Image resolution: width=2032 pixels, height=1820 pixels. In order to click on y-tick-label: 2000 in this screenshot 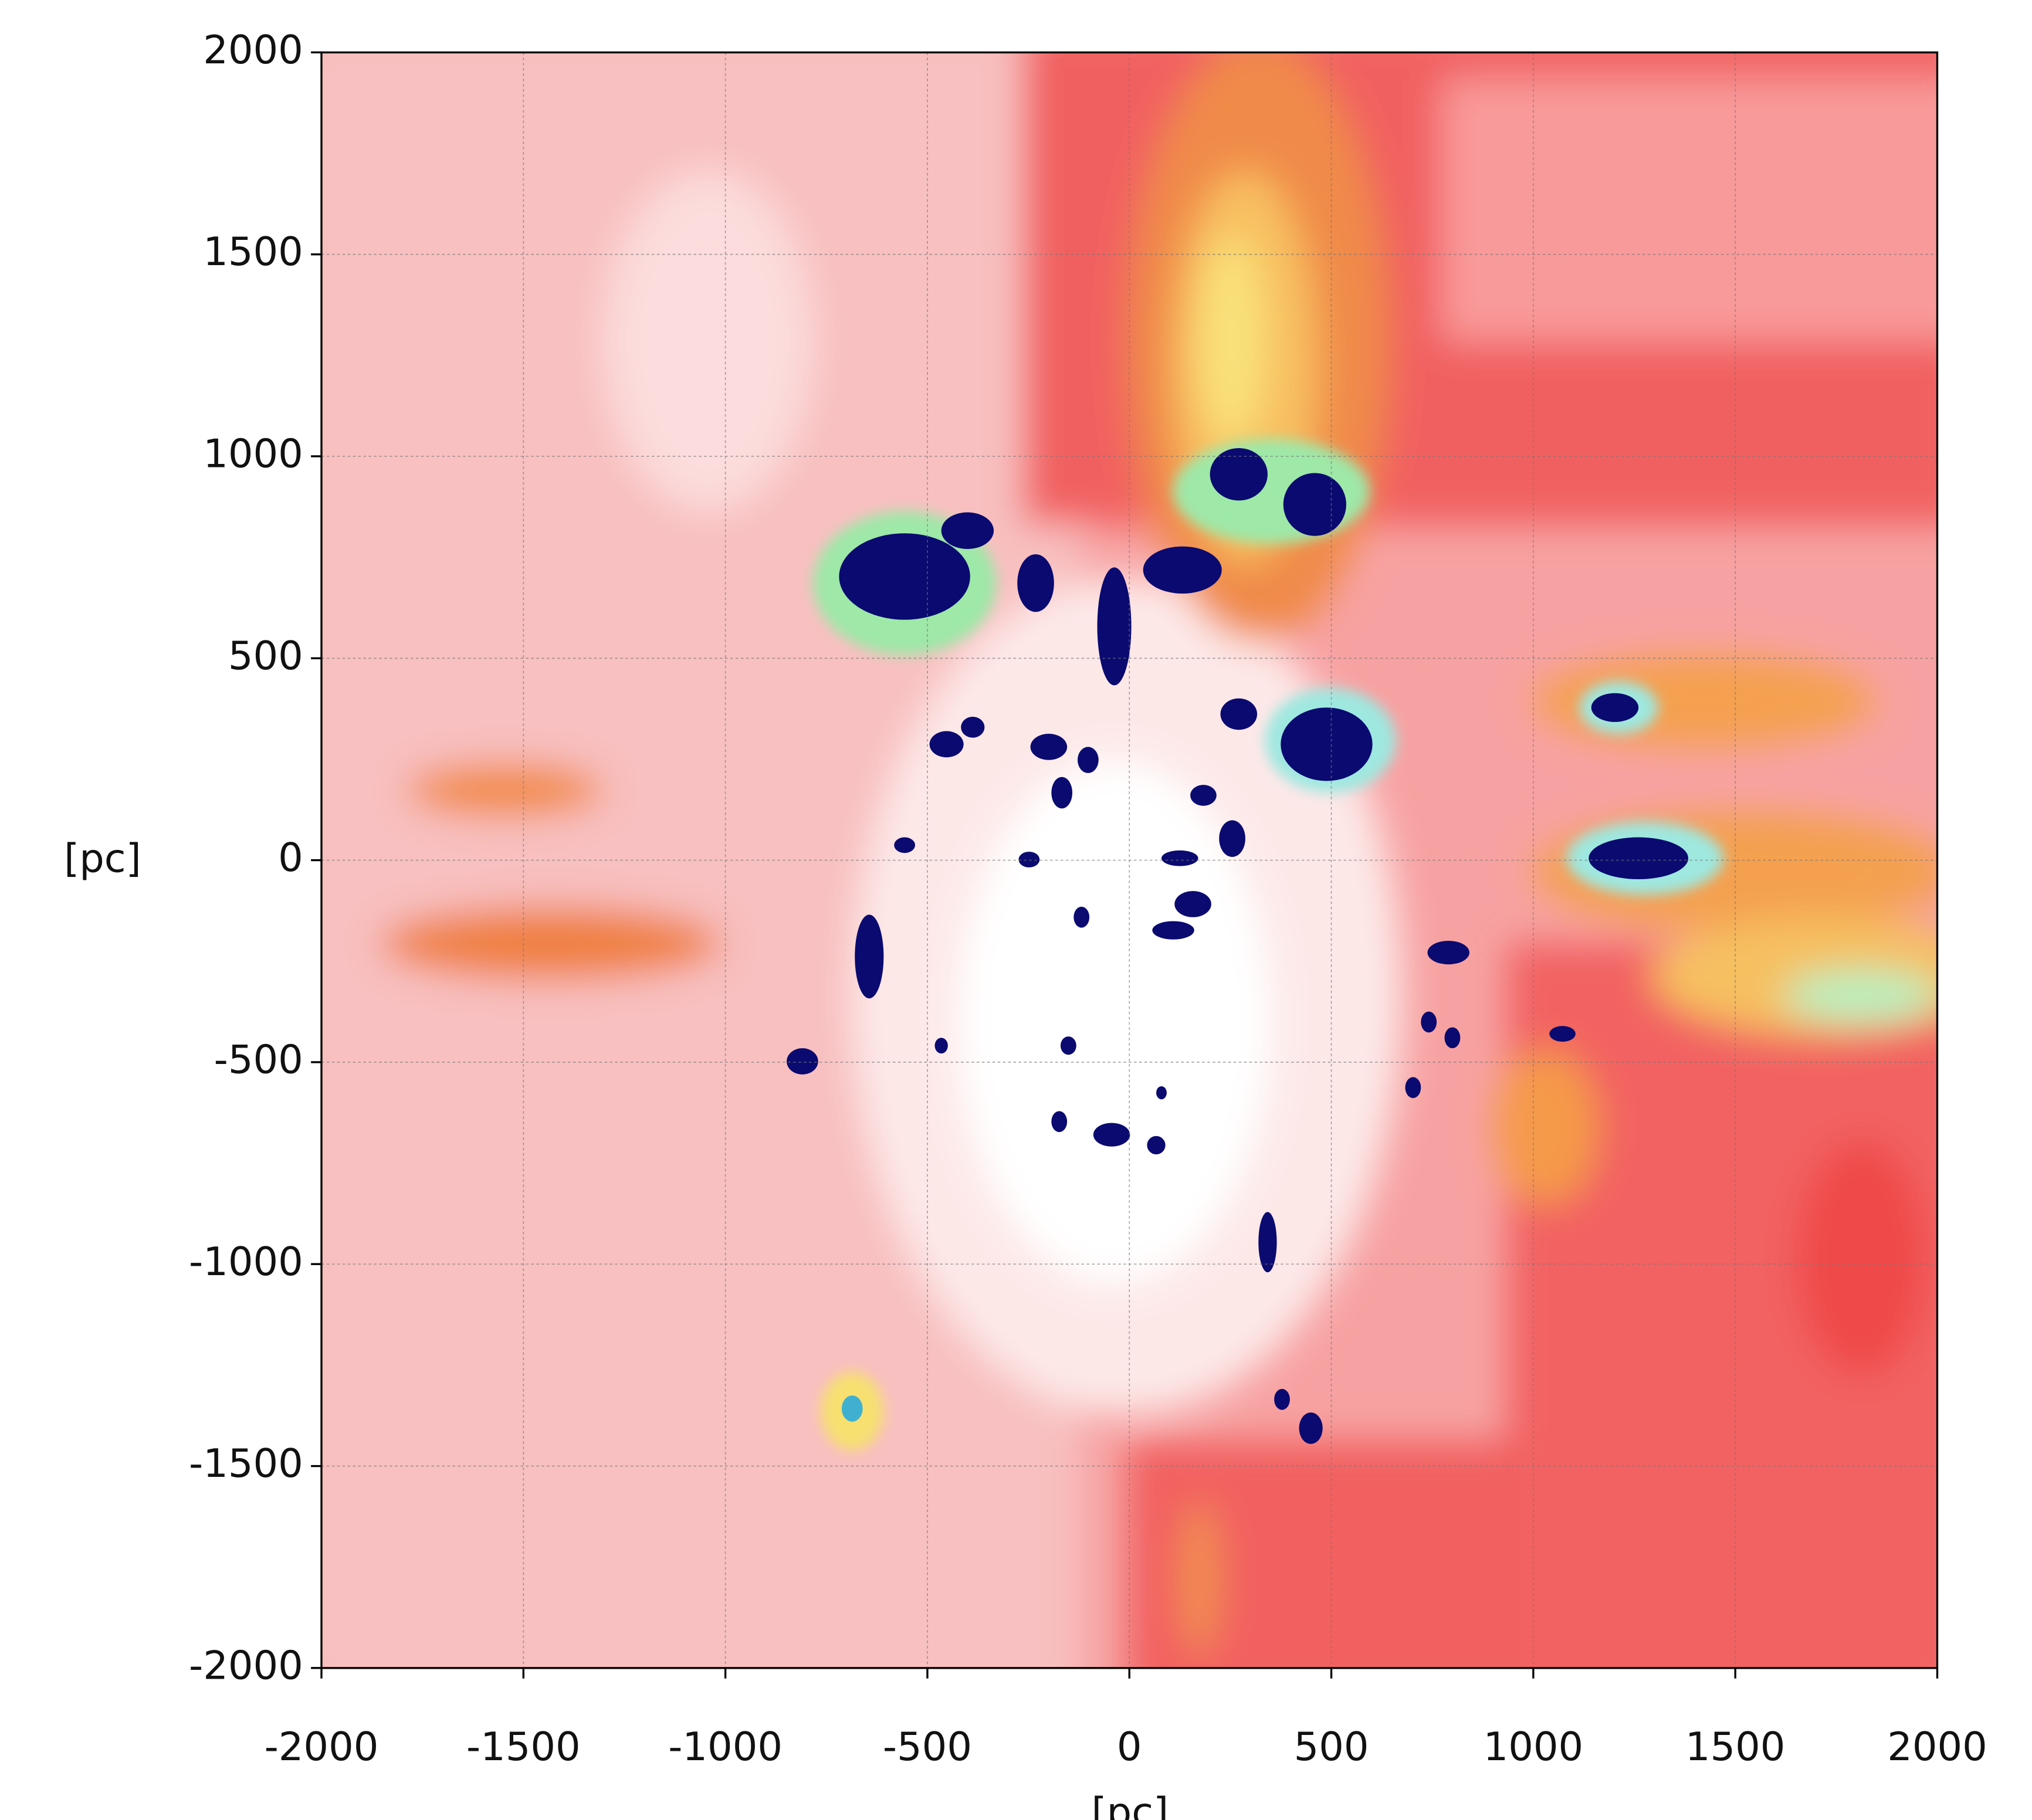, I will do `click(253, 50)`.